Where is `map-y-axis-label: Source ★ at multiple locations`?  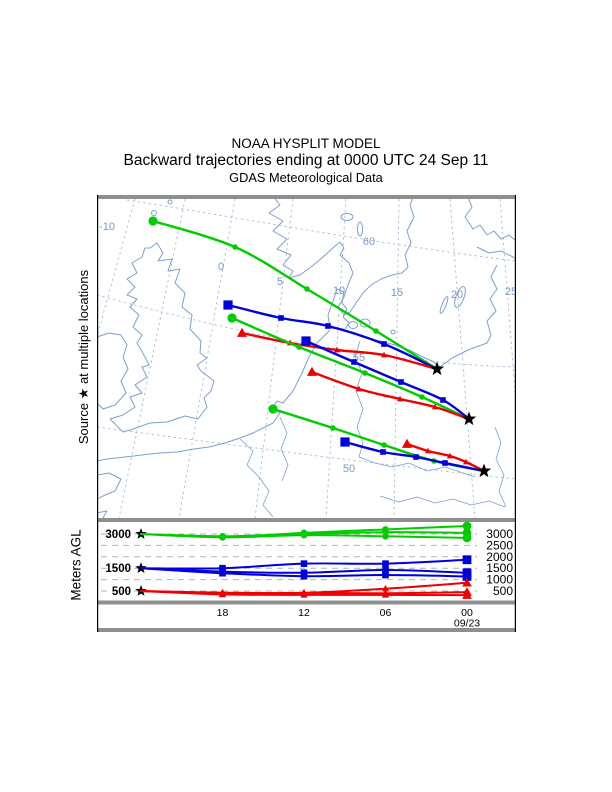 map-y-axis-label: Source ★ at multiple locations is located at coordinates (83, 357).